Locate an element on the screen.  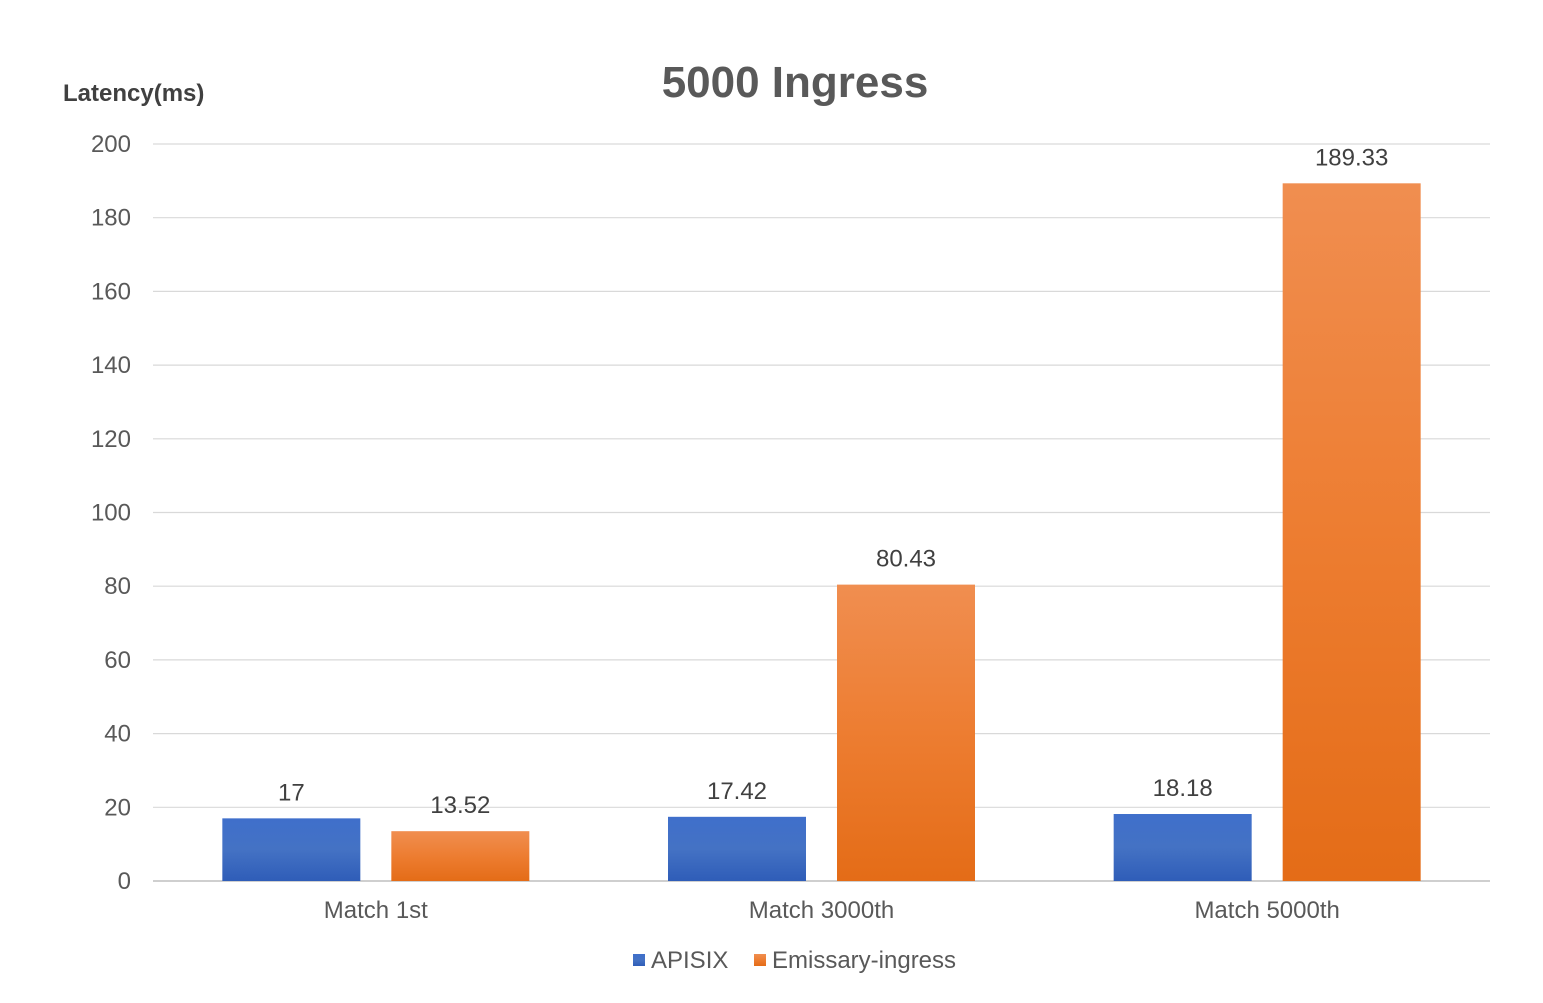
data-label: 17 is located at coordinates (291, 792).